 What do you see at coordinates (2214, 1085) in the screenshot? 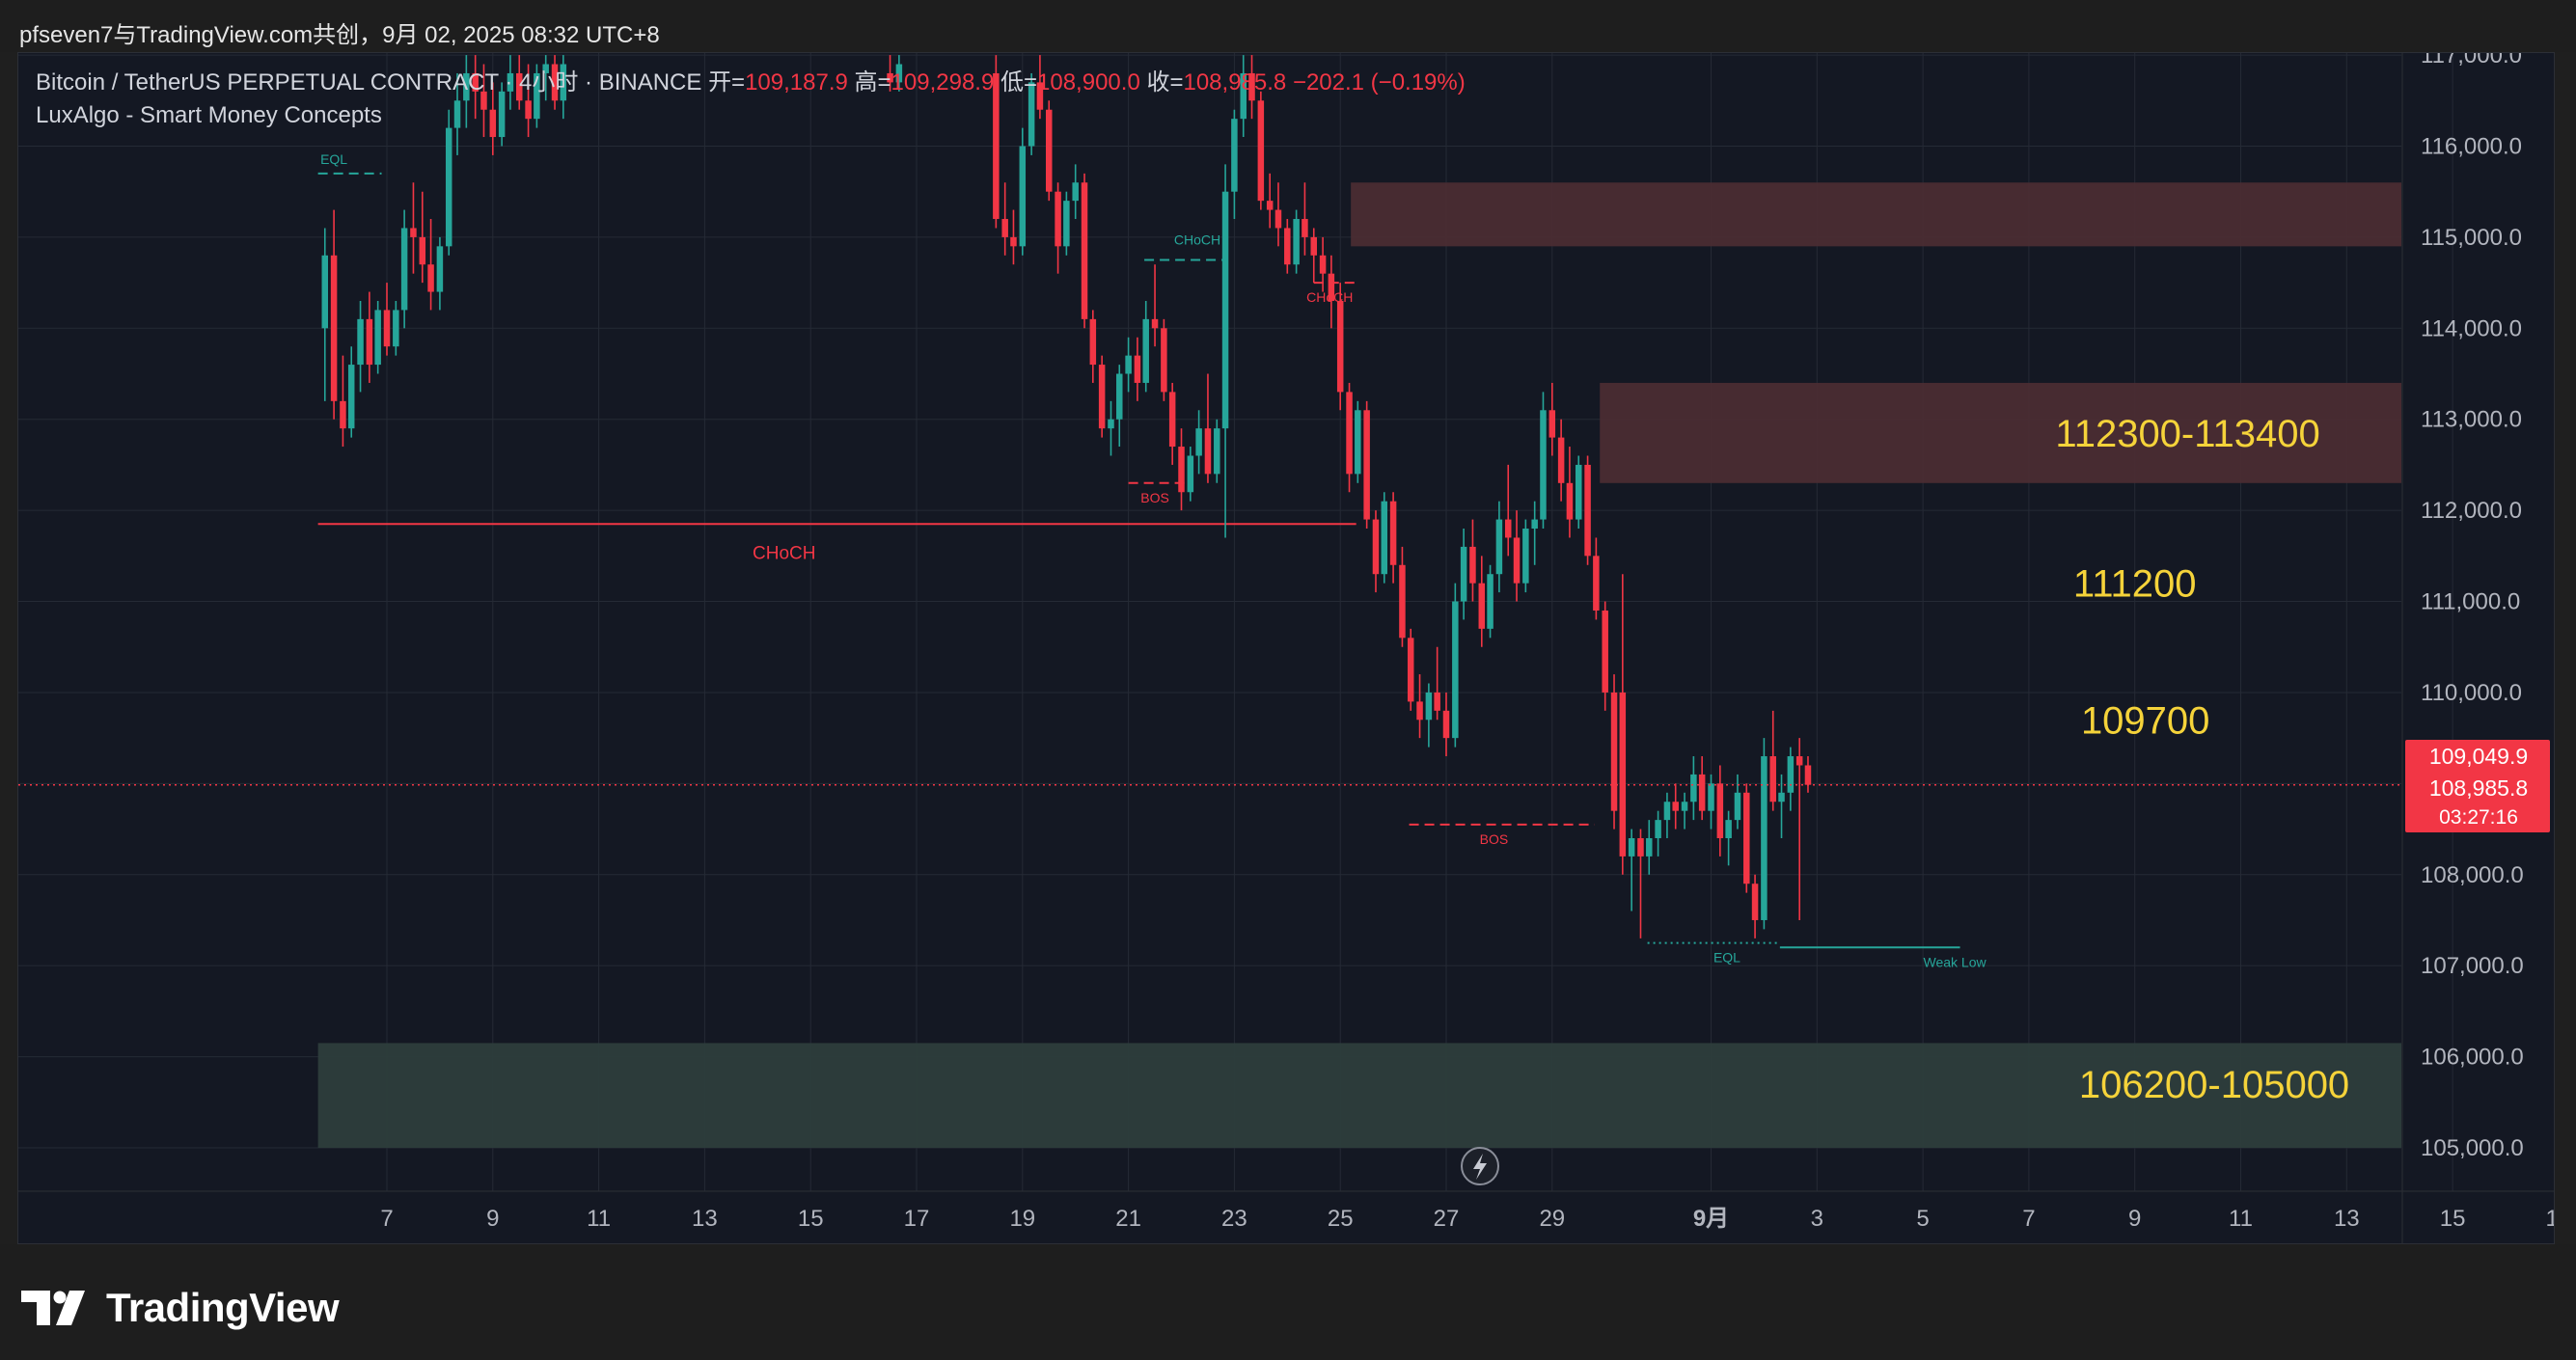
I see `target-level-label: 106200-105000` at bounding box center [2214, 1085].